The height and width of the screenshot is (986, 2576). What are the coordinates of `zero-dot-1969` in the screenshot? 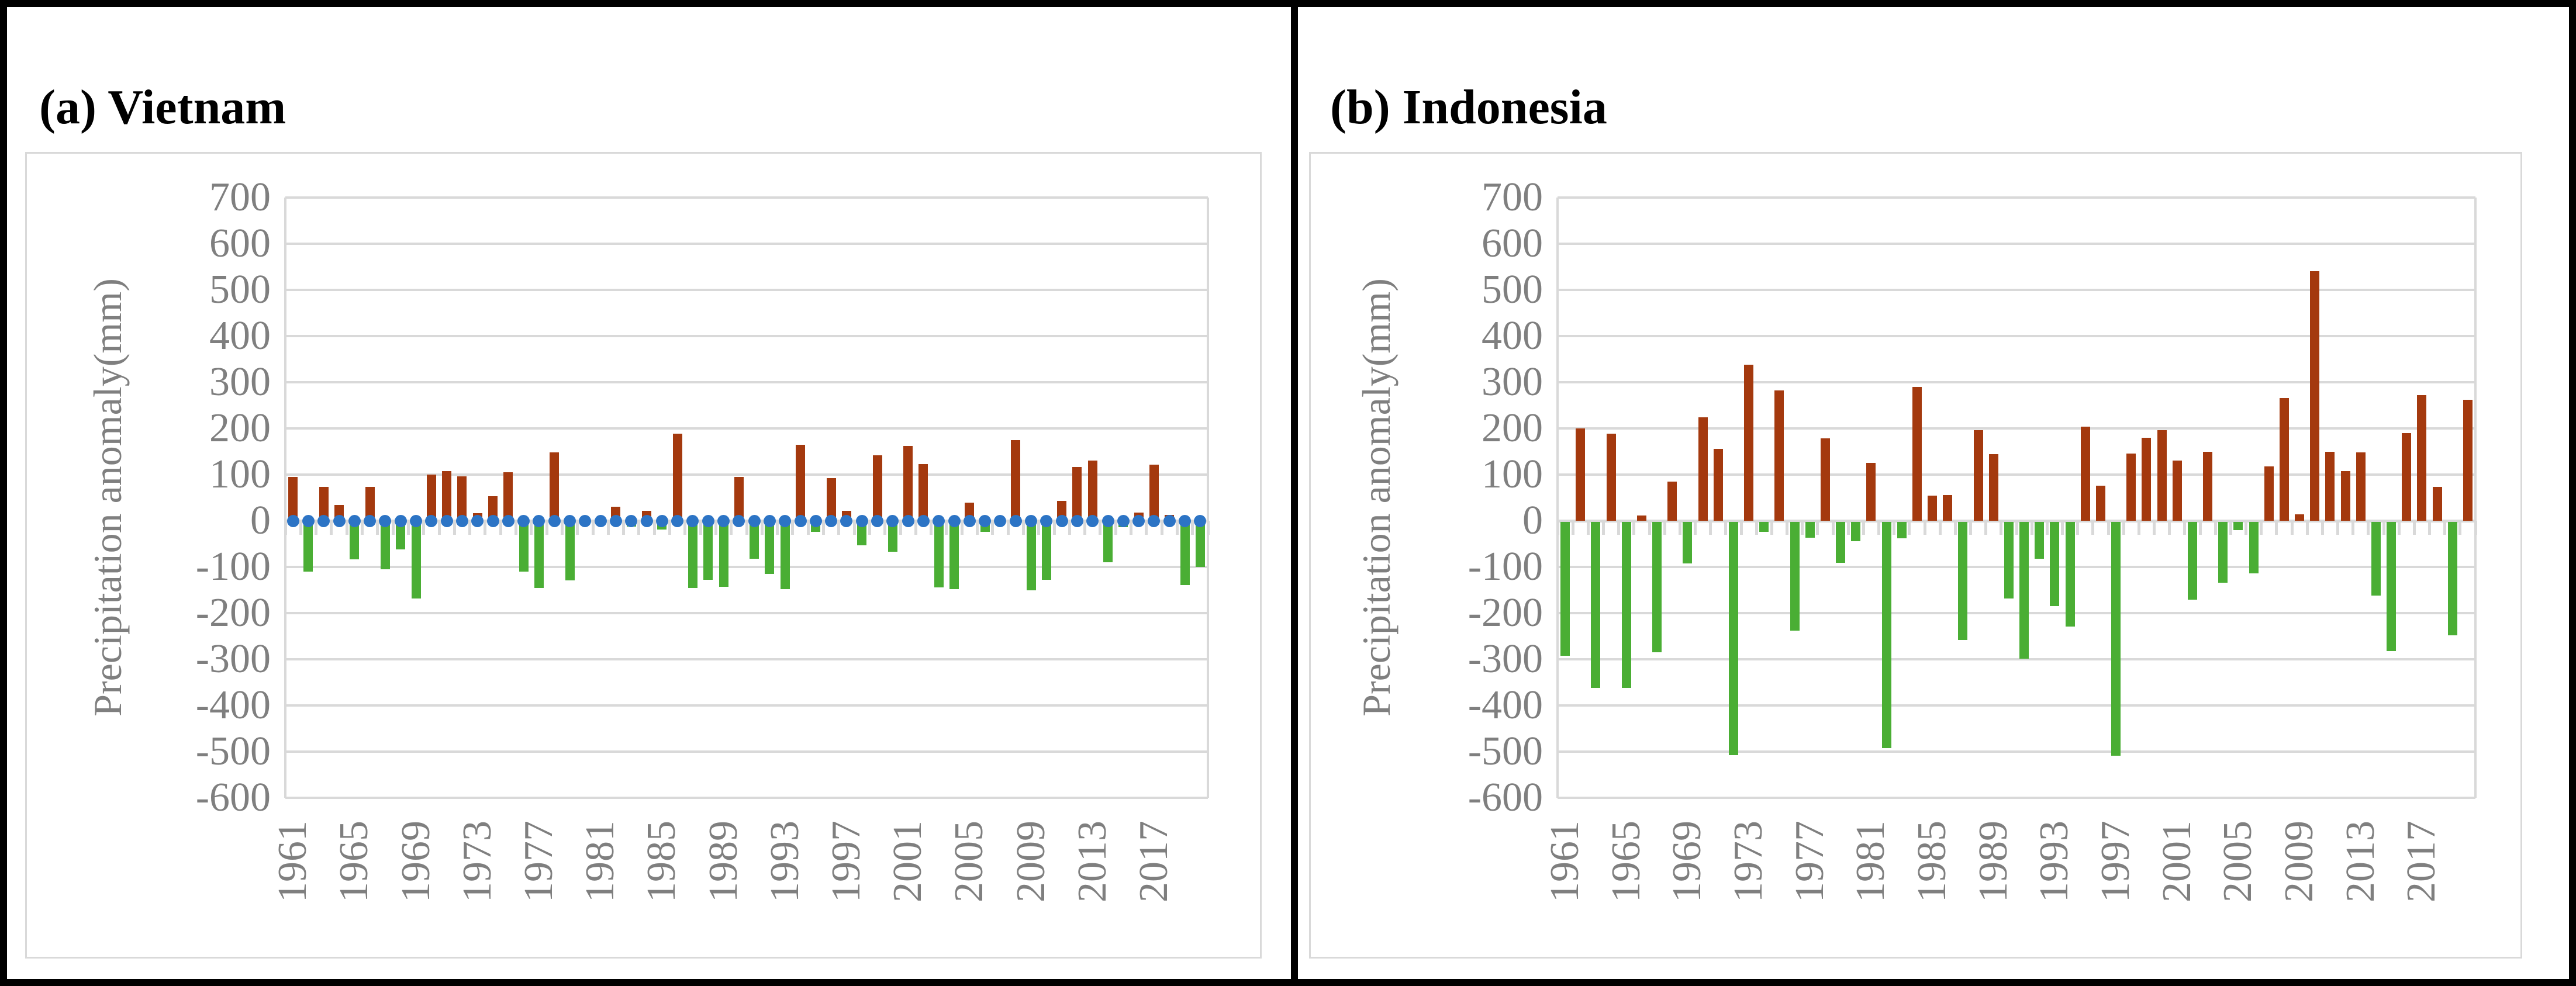 It's located at (416, 520).